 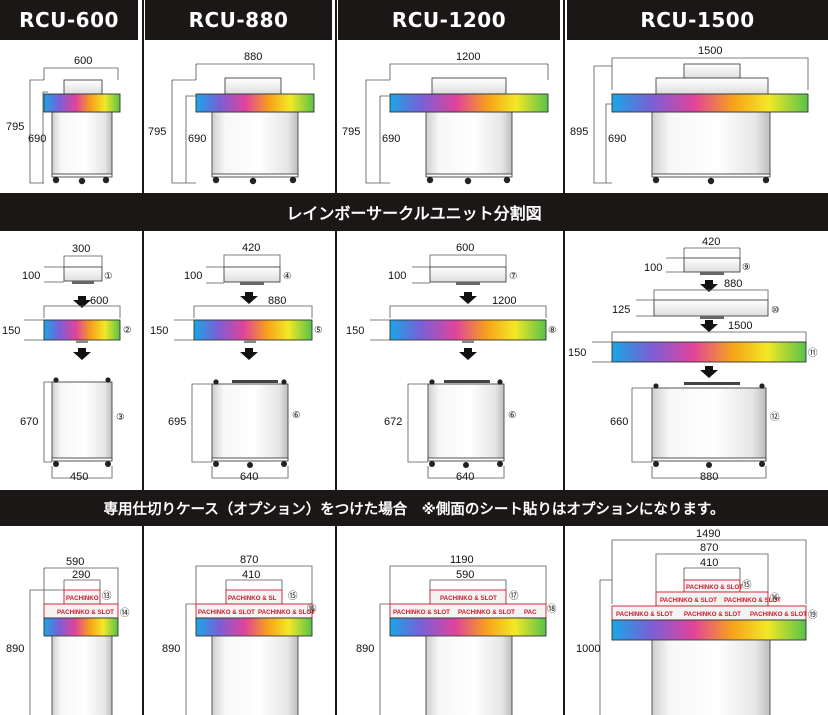 What do you see at coordinates (552, 330) in the screenshot?
I see `part-number: ⑧` at bounding box center [552, 330].